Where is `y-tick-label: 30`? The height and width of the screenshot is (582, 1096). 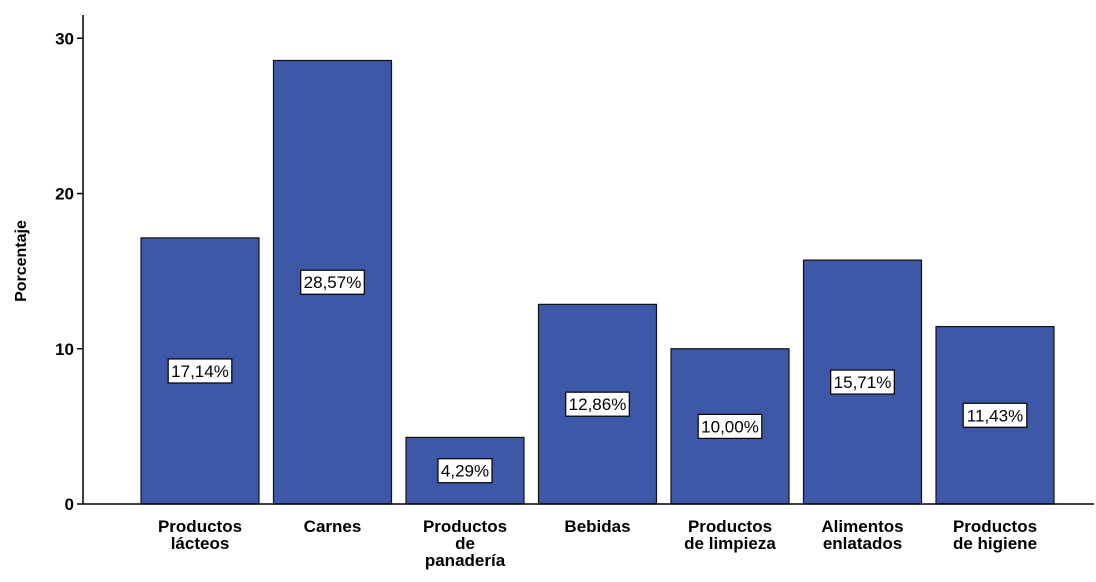 y-tick-label: 30 is located at coordinates (64, 38).